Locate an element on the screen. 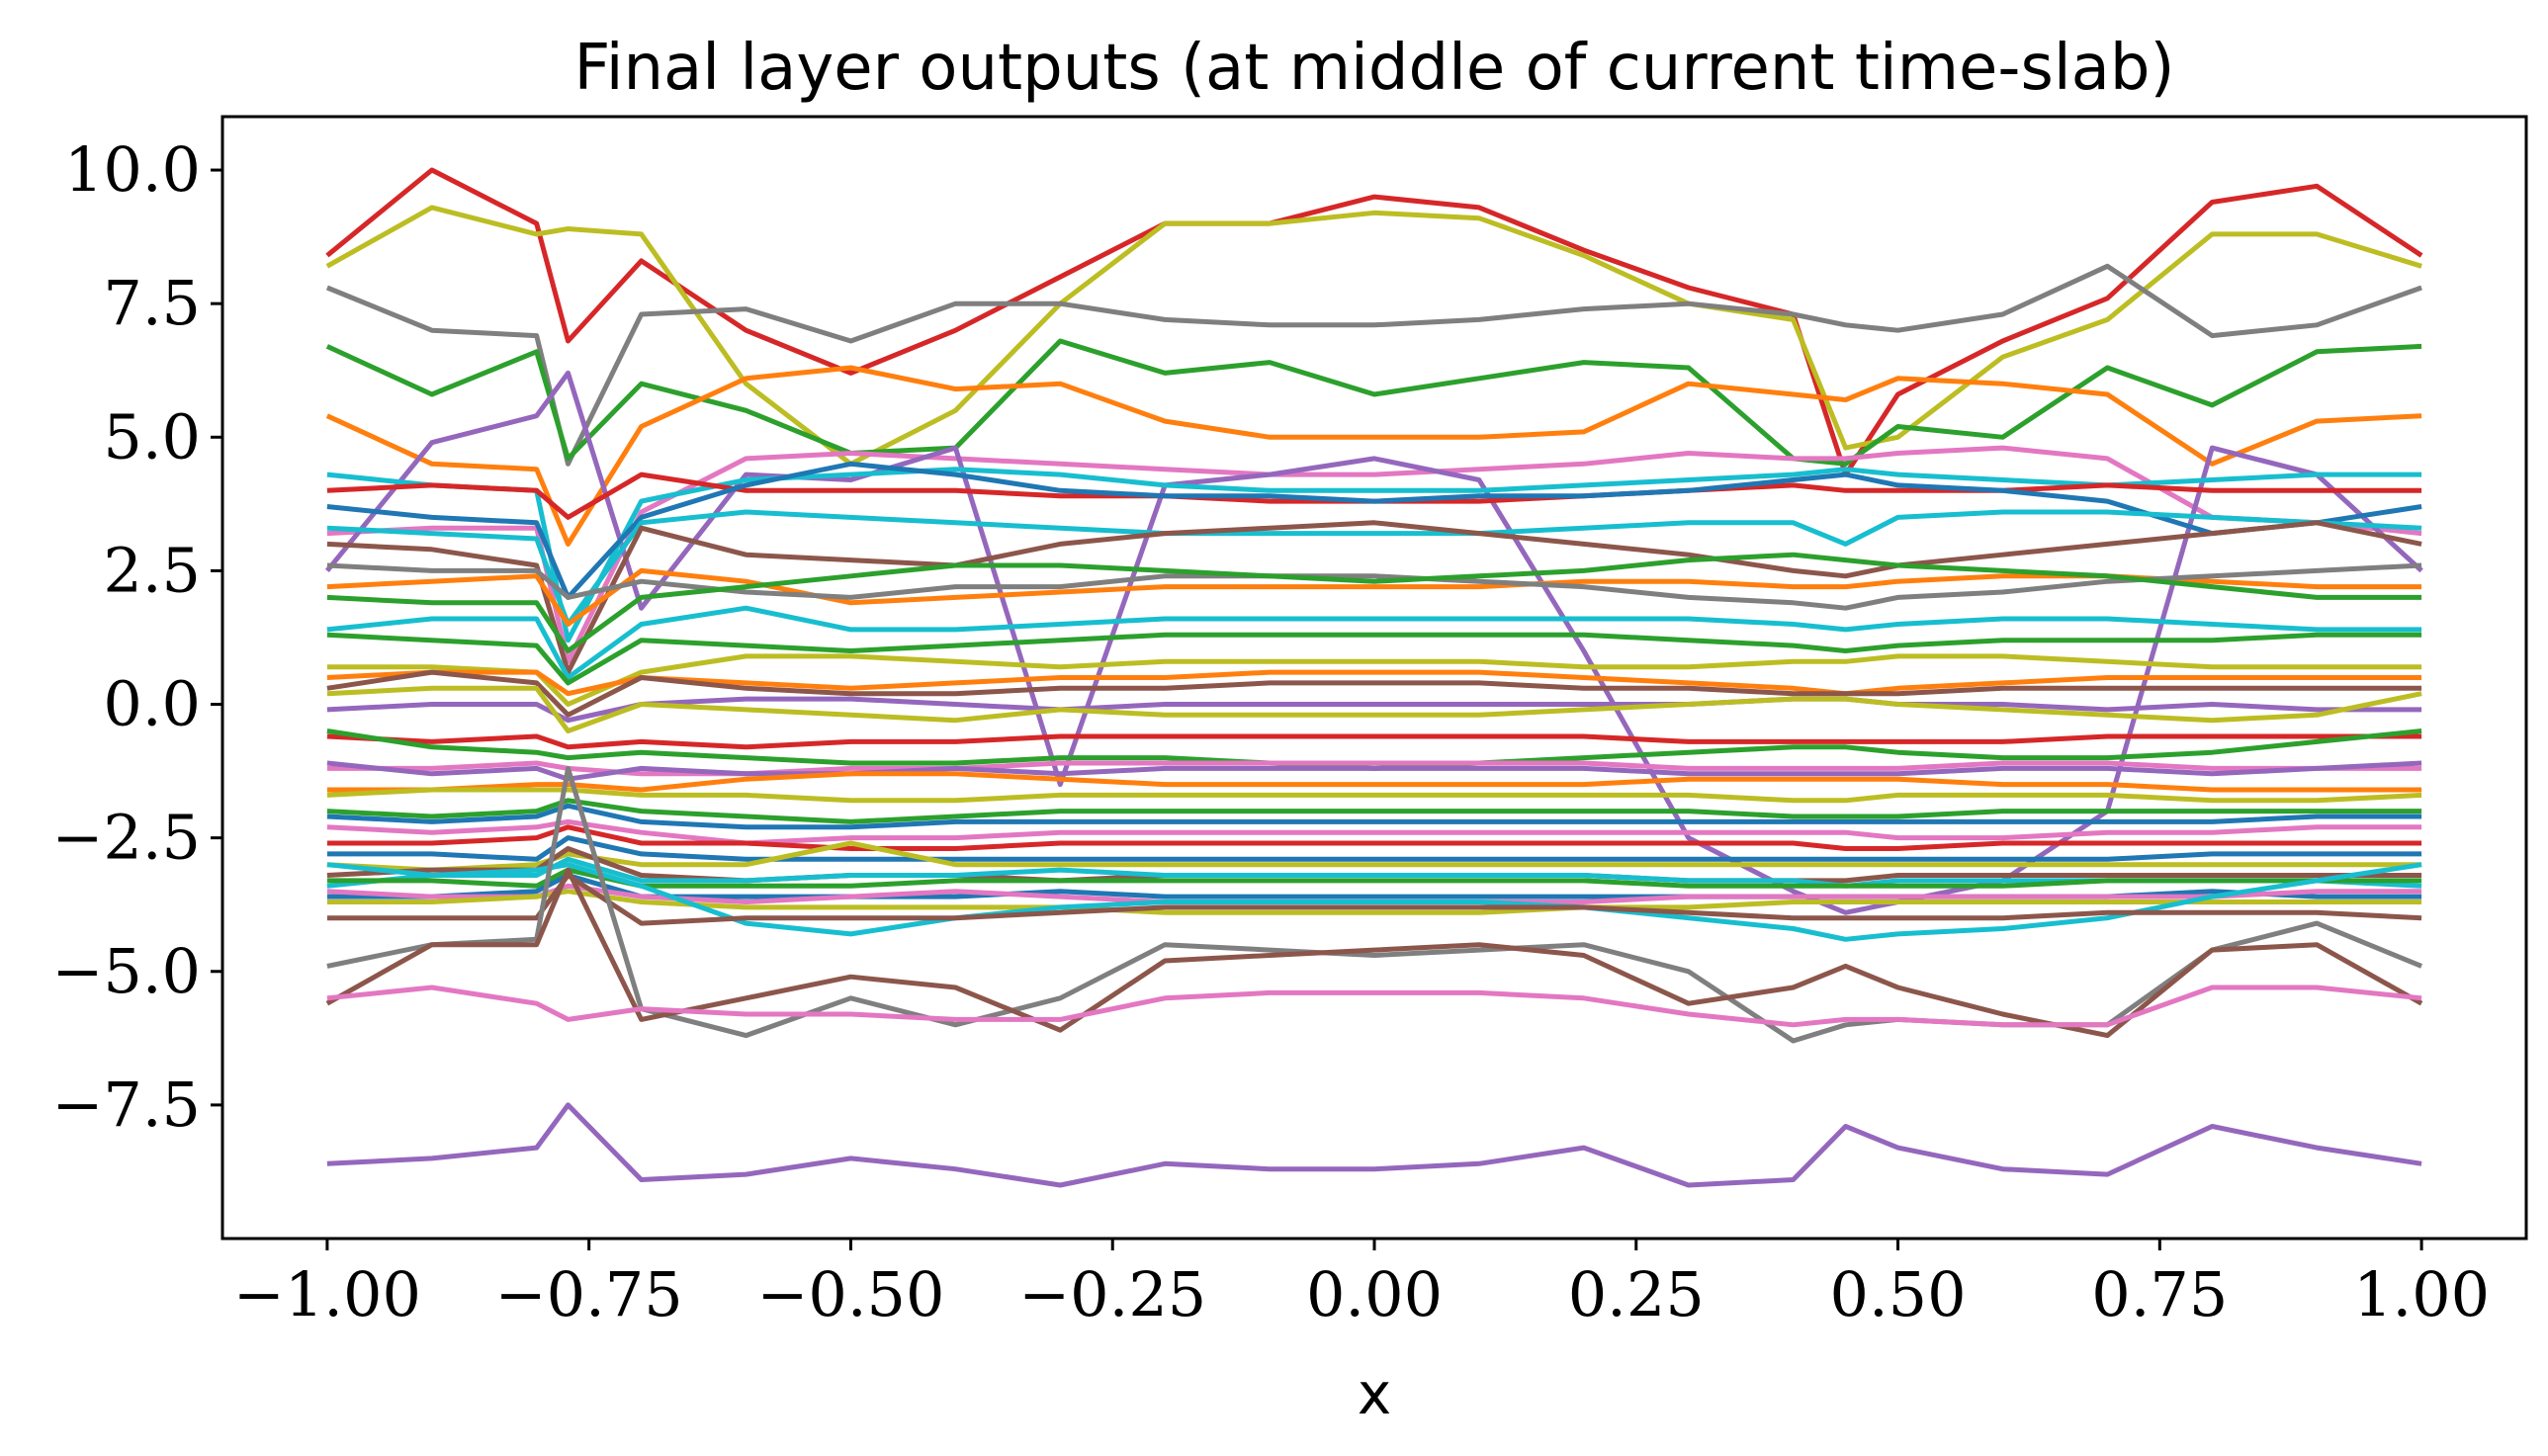  y-tick-label: 5.0 is located at coordinates (152, 436).